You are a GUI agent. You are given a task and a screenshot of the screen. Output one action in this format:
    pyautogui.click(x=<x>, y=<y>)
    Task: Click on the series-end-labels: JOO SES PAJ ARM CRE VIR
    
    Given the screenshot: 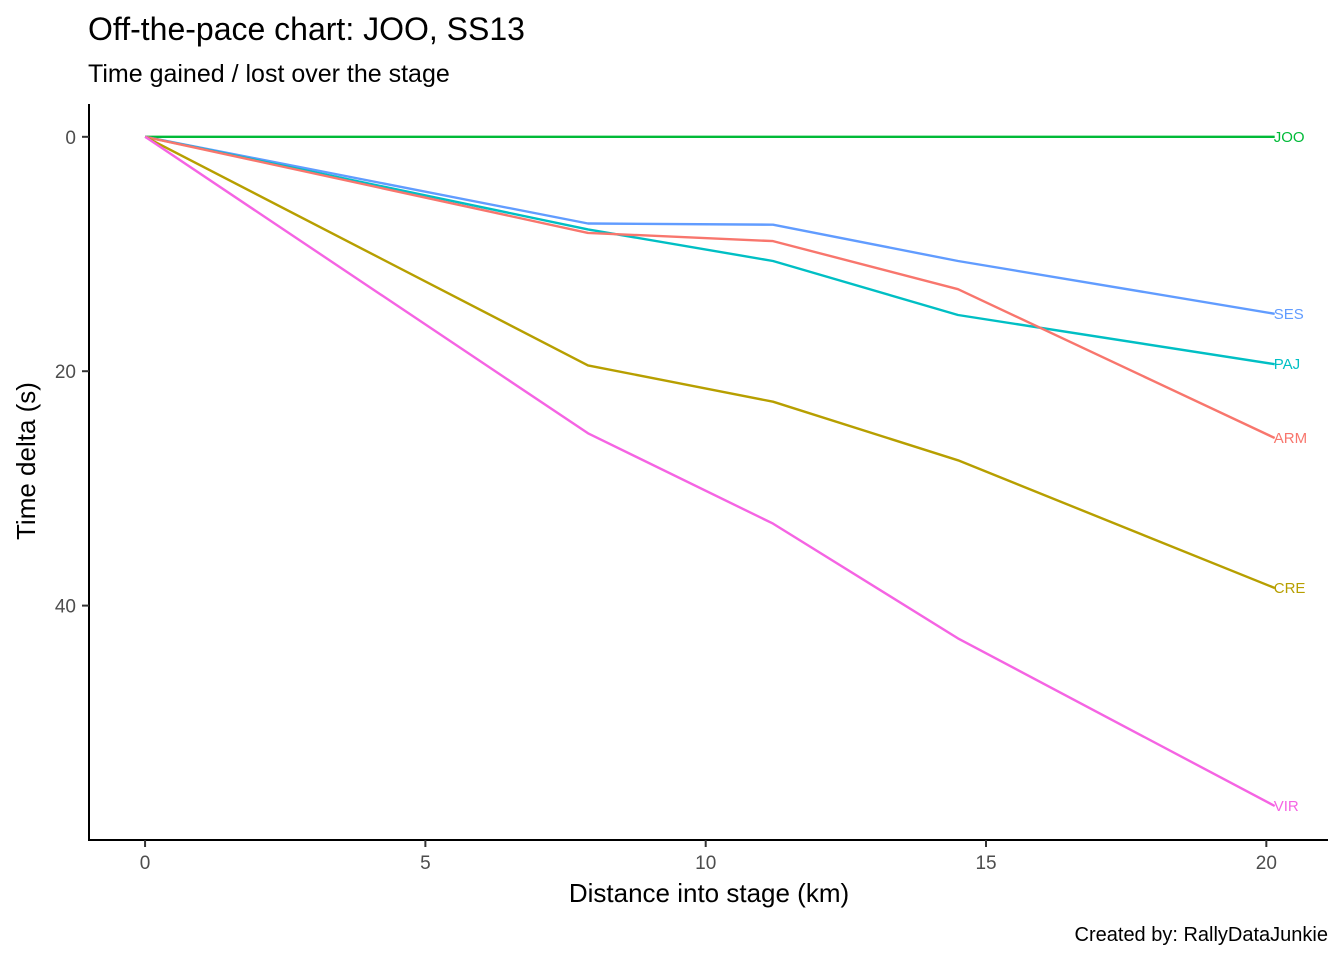 What is the action you would take?
    pyautogui.click(x=1290, y=472)
    